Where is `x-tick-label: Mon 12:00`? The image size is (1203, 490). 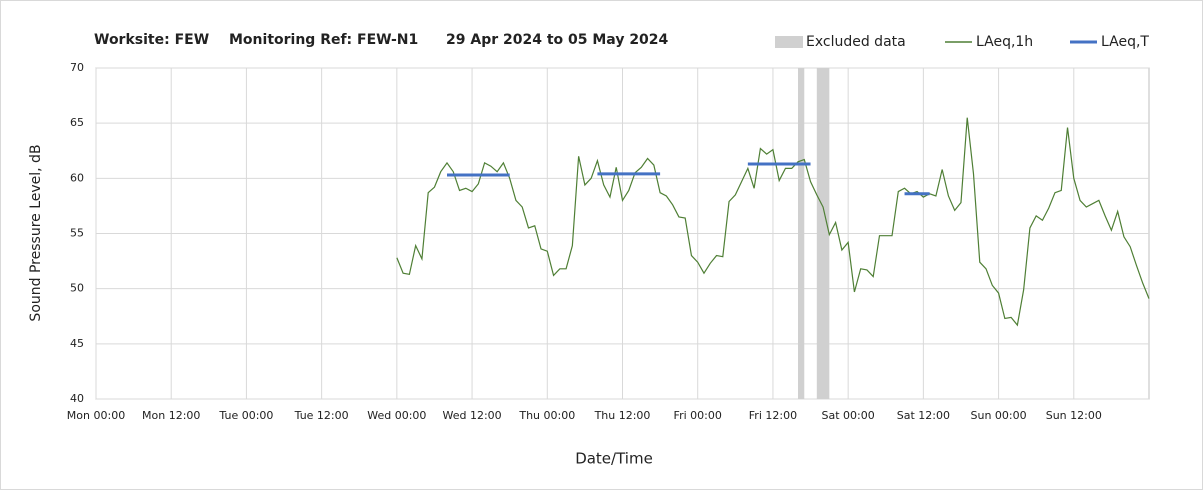 x-tick-label: Mon 12:00 is located at coordinates (171, 415).